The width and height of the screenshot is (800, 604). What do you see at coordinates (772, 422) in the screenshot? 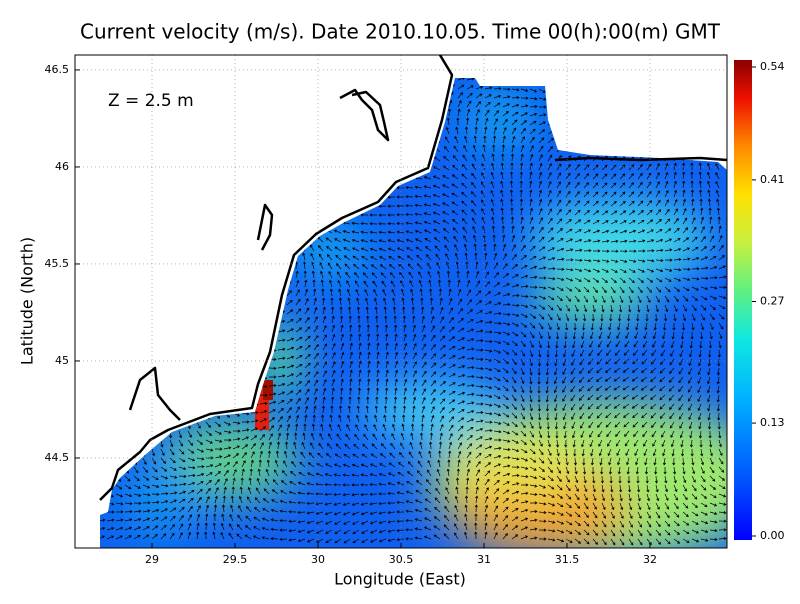
I see `colorbar-tick-label: 0.13` at bounding box center [772, 422].